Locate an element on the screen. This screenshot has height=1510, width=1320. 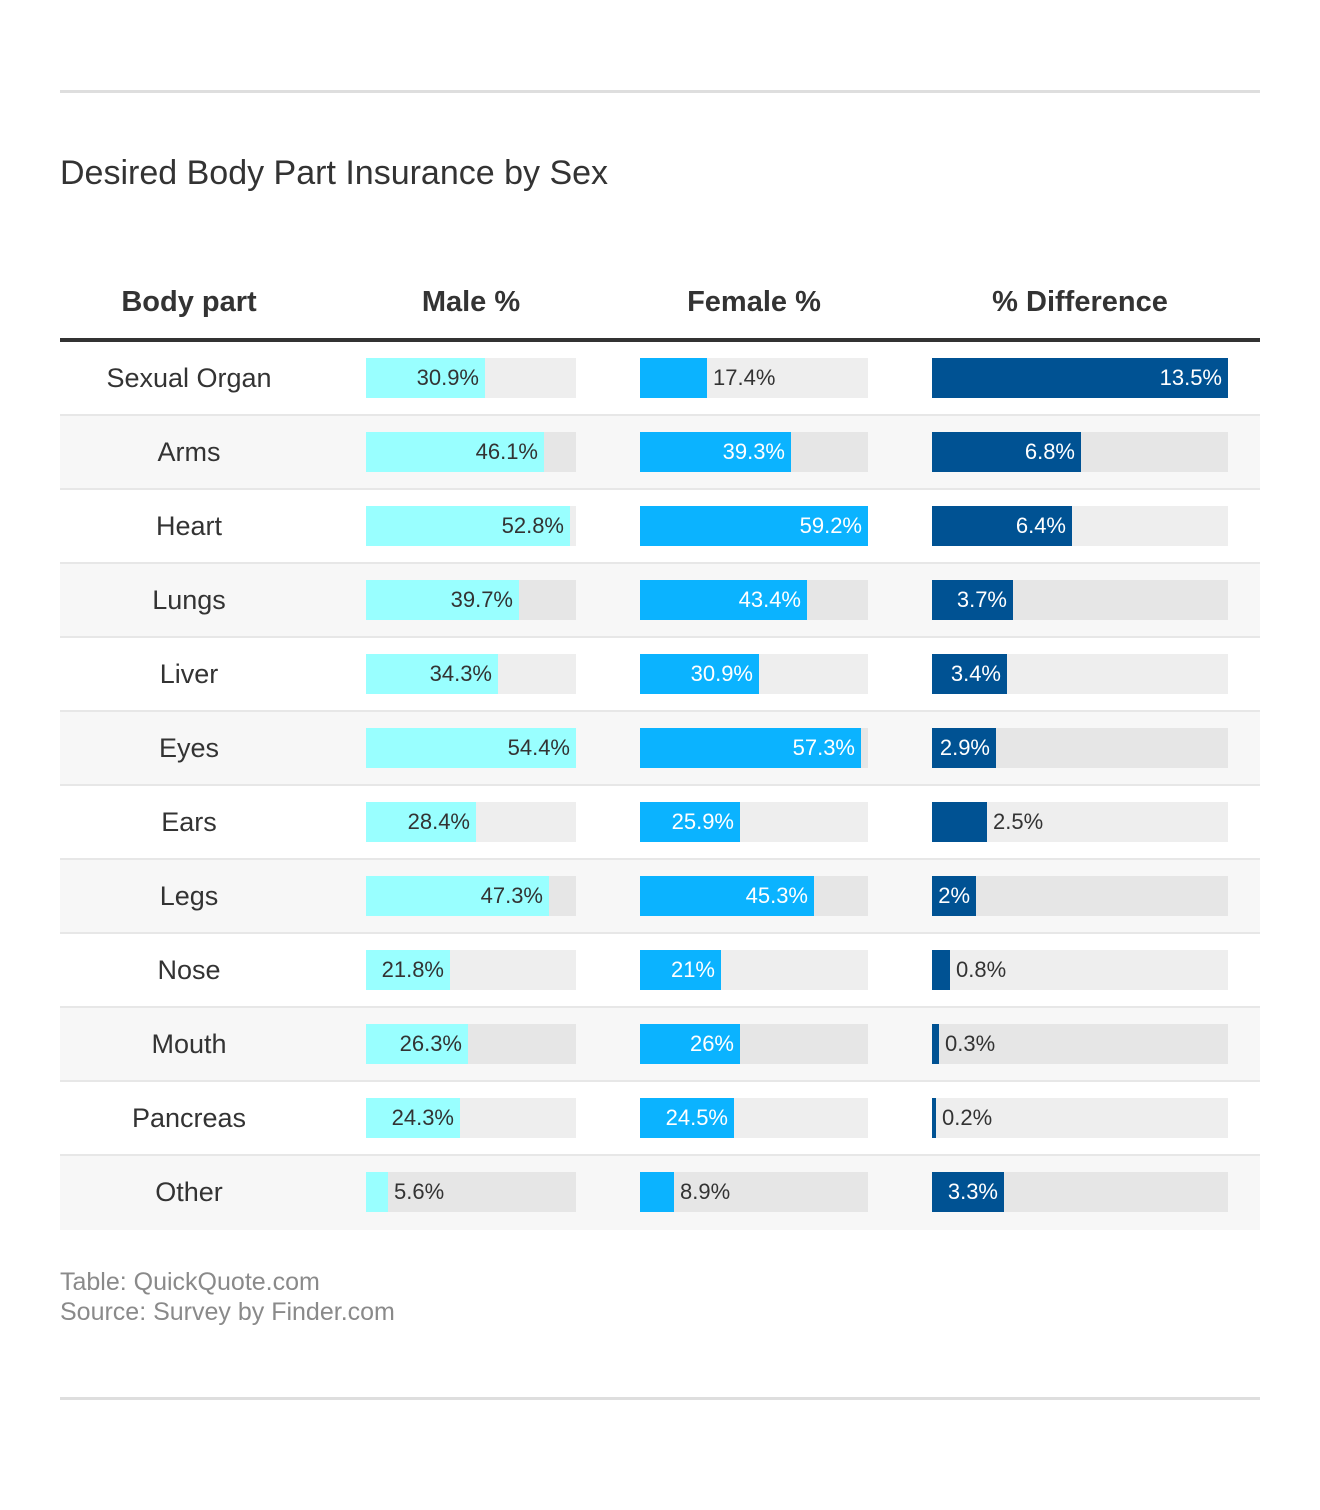
female-bar-track: 59.2% is located at coordinates (754, 526).